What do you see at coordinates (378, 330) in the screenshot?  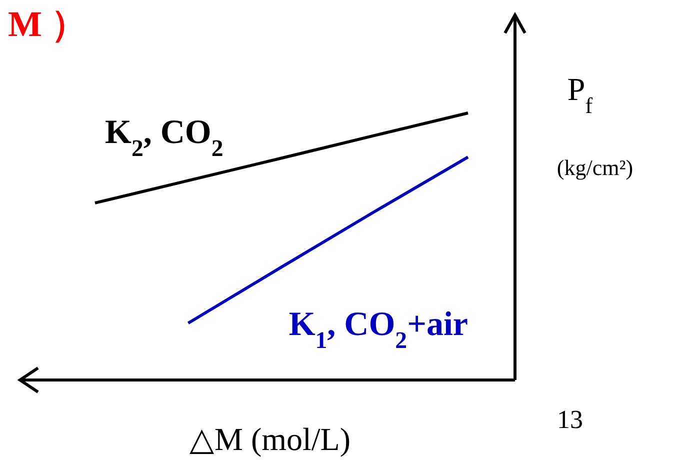 I see `series-label: K$_{1}$, CO$_{2}$+air` at bounding box center [378, 330].